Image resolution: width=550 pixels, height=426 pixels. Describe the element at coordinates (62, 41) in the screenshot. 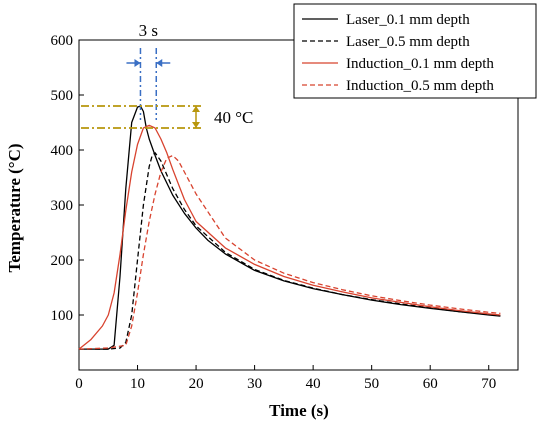

I see `y-tick-label: 600` at that location.